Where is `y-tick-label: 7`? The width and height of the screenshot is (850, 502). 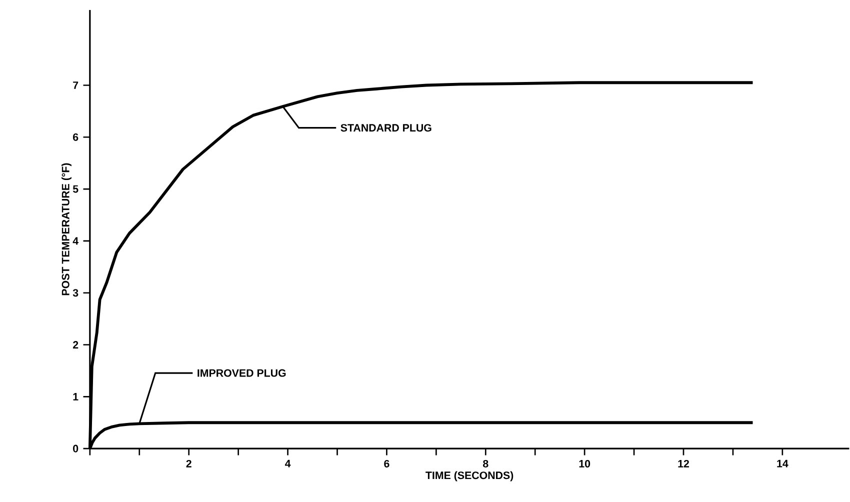
y-tick-label: 7 is located at coordinates (75, 86).